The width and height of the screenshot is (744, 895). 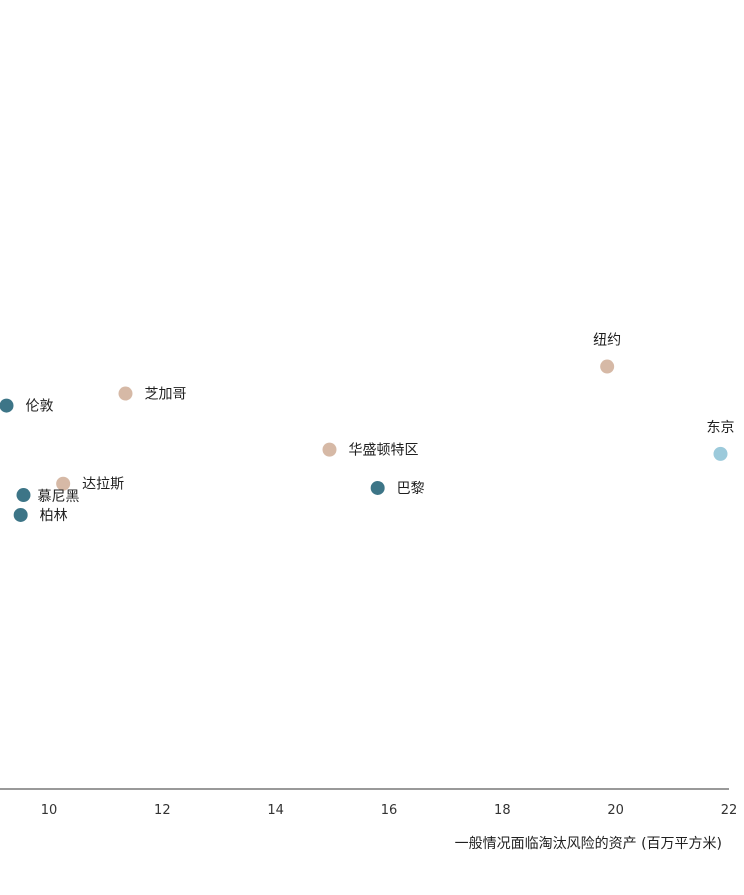 I want to click on point-label: 纽约, so click(x=607, y=341).